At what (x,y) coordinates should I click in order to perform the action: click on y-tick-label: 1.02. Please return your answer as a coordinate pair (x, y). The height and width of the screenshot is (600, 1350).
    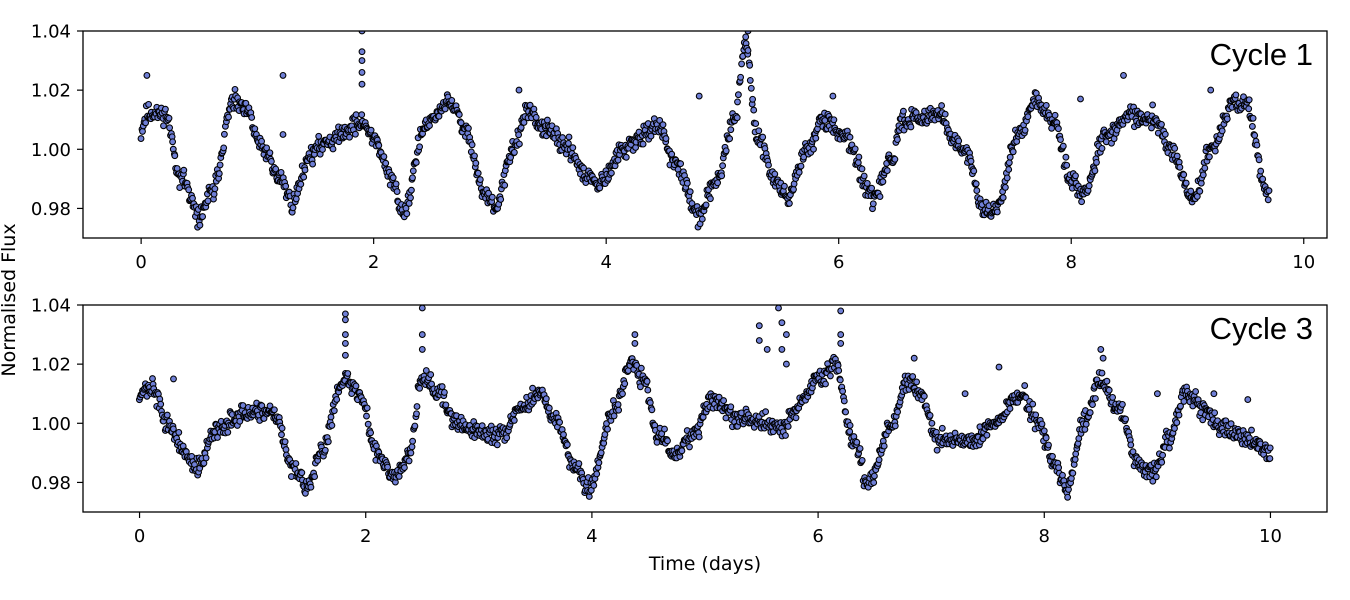
    Looking at the image, I should click on (51, 91).